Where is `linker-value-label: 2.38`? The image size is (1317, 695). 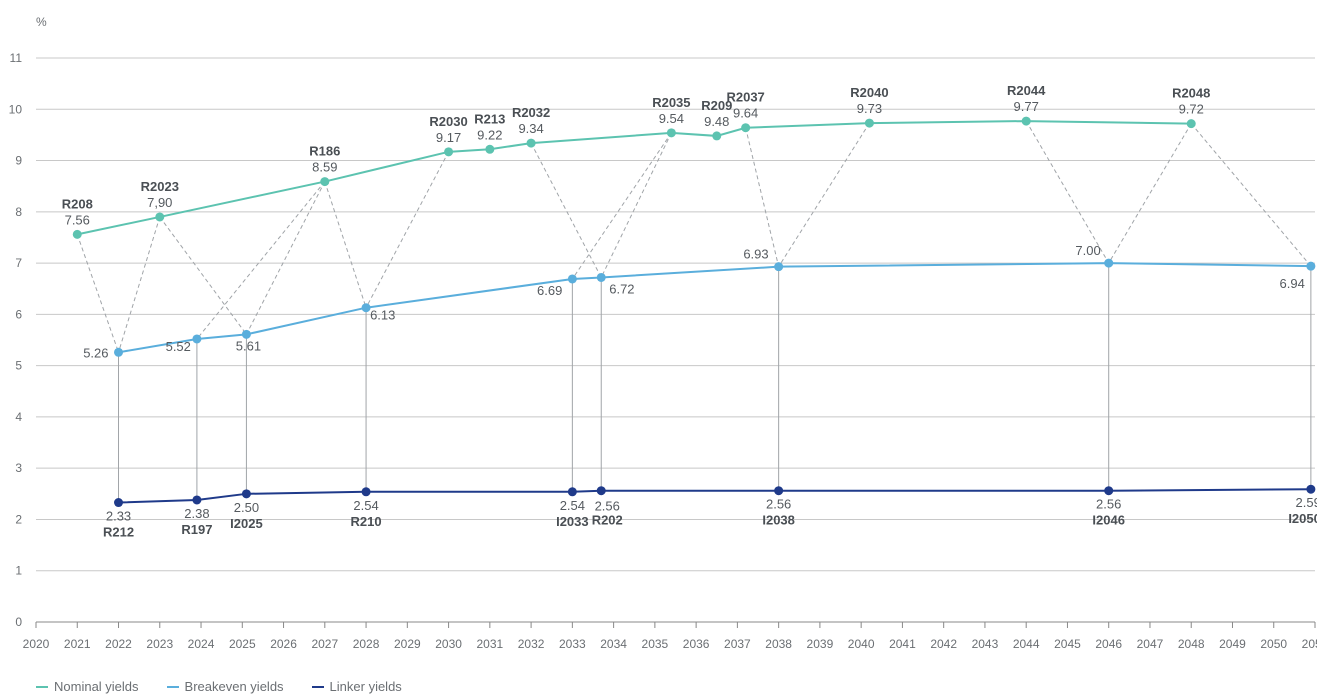
linker-value-label: 2.38 is located at coordinates (196, 513).